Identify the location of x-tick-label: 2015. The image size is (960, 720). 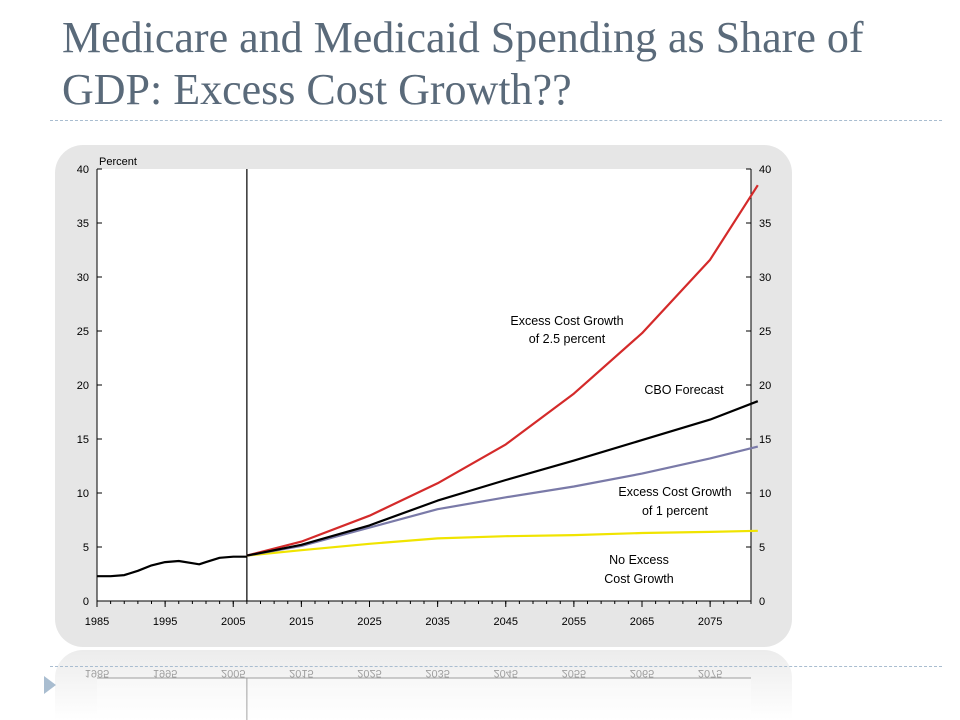
(301, 622).